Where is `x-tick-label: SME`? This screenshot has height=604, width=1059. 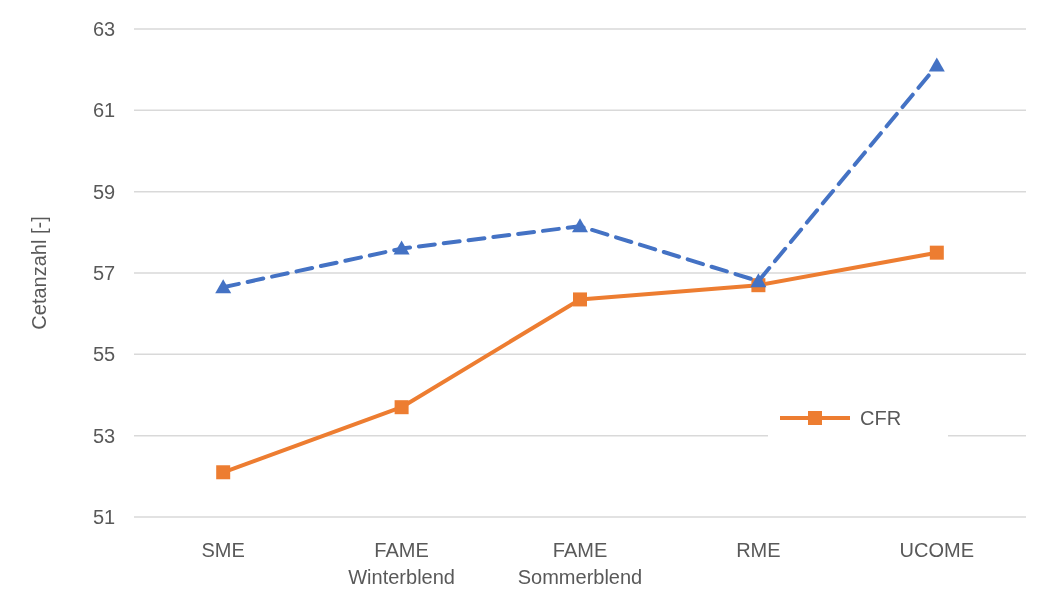 x-tick-label: SME is located at coordinates (223, 550).